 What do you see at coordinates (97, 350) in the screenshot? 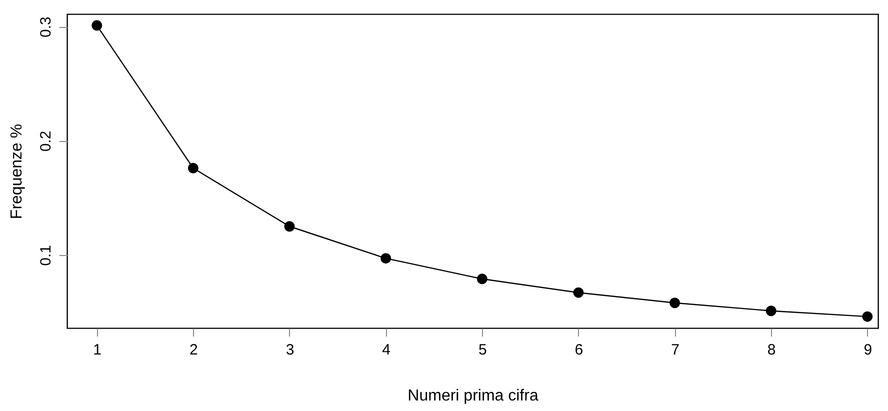
I see `x-tick-label: 1` at bounding box center [97, 350].